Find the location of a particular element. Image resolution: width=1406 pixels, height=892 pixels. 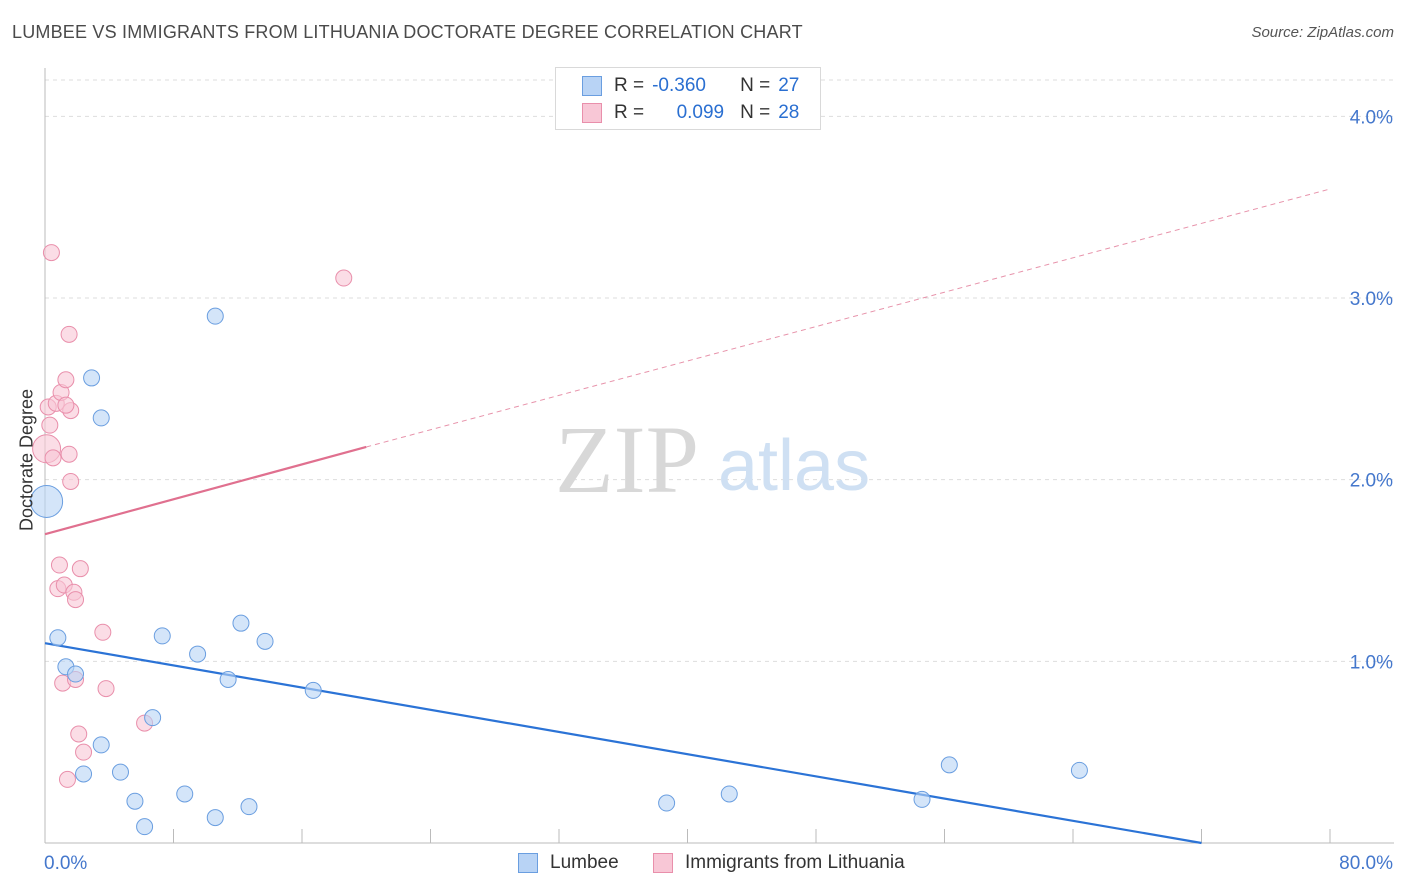

watermark: ZIP atlas is located at coordinates (712, 459).